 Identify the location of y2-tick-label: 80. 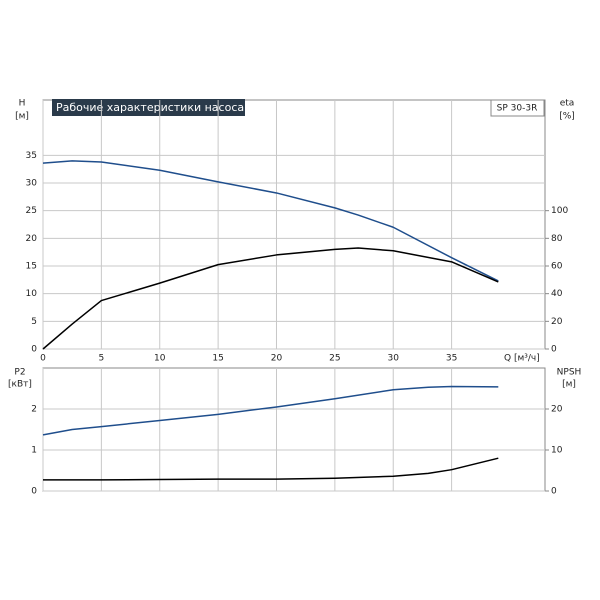
(557, 239).